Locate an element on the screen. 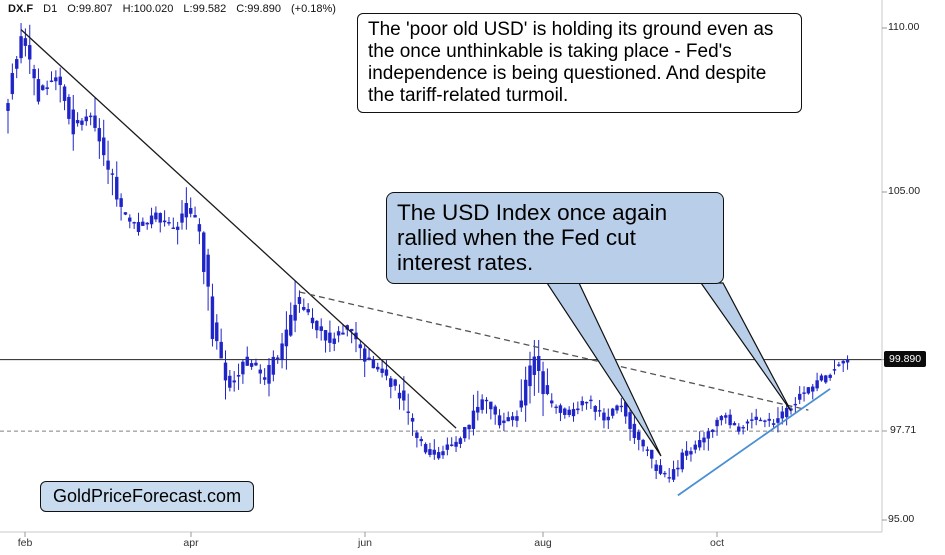 The height and width of the screenshot is (555, 945). open-value: O:99.807 is located at coordinates (90, 9).